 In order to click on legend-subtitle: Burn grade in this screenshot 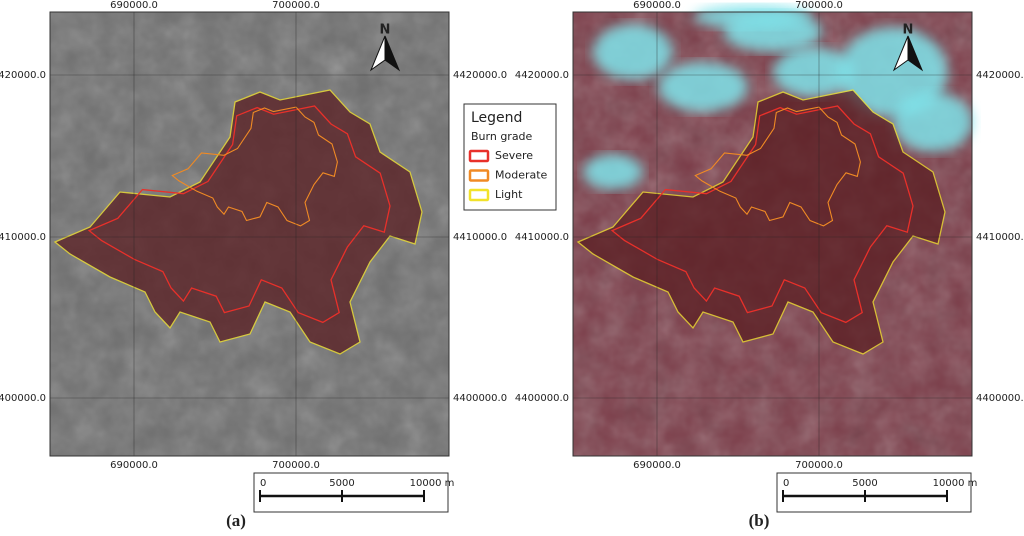, I will do `click(502, 136)`.